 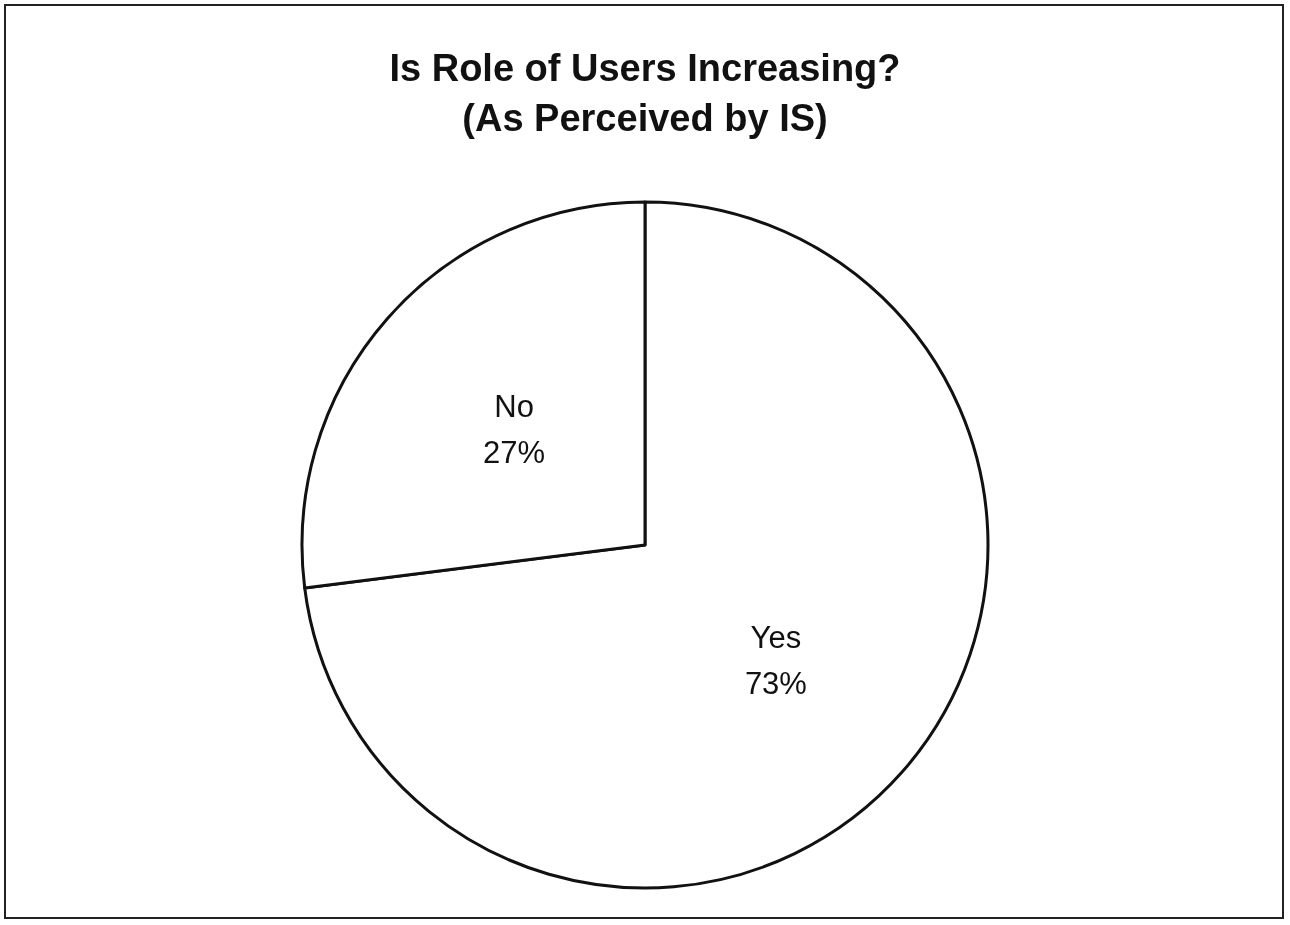 What do you see at coordinates (776, 637) in the screenshot?
I see `slice-label: Yes` at bounding box center [776, 637].